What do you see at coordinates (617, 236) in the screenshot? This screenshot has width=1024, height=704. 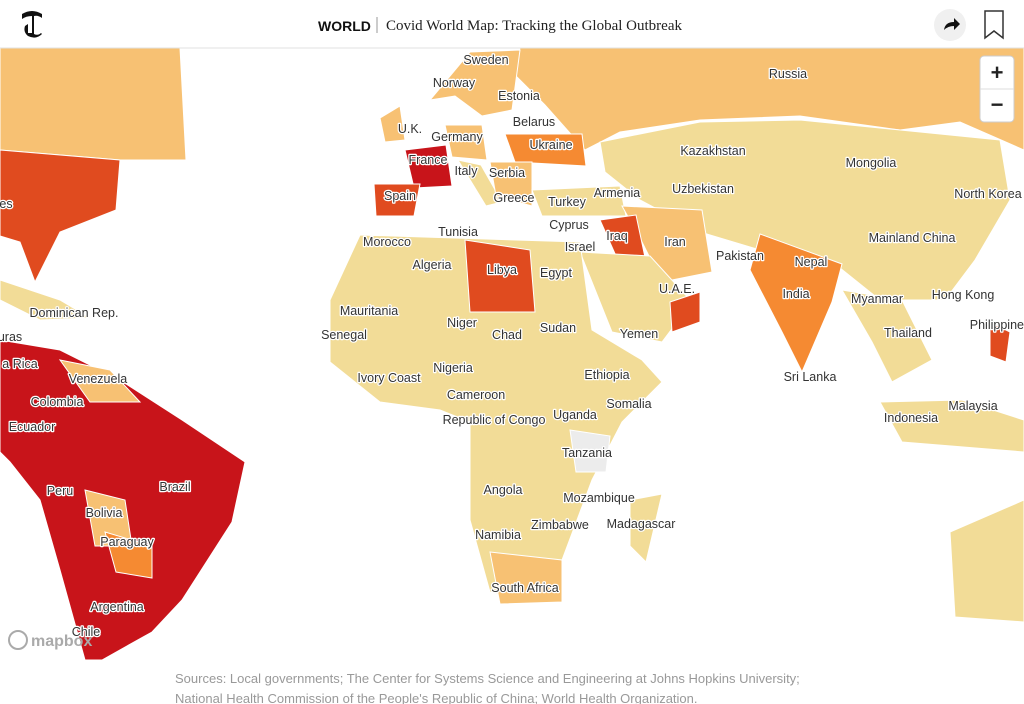 I see `country-label: Iraq` at bounding box center [617, 236].